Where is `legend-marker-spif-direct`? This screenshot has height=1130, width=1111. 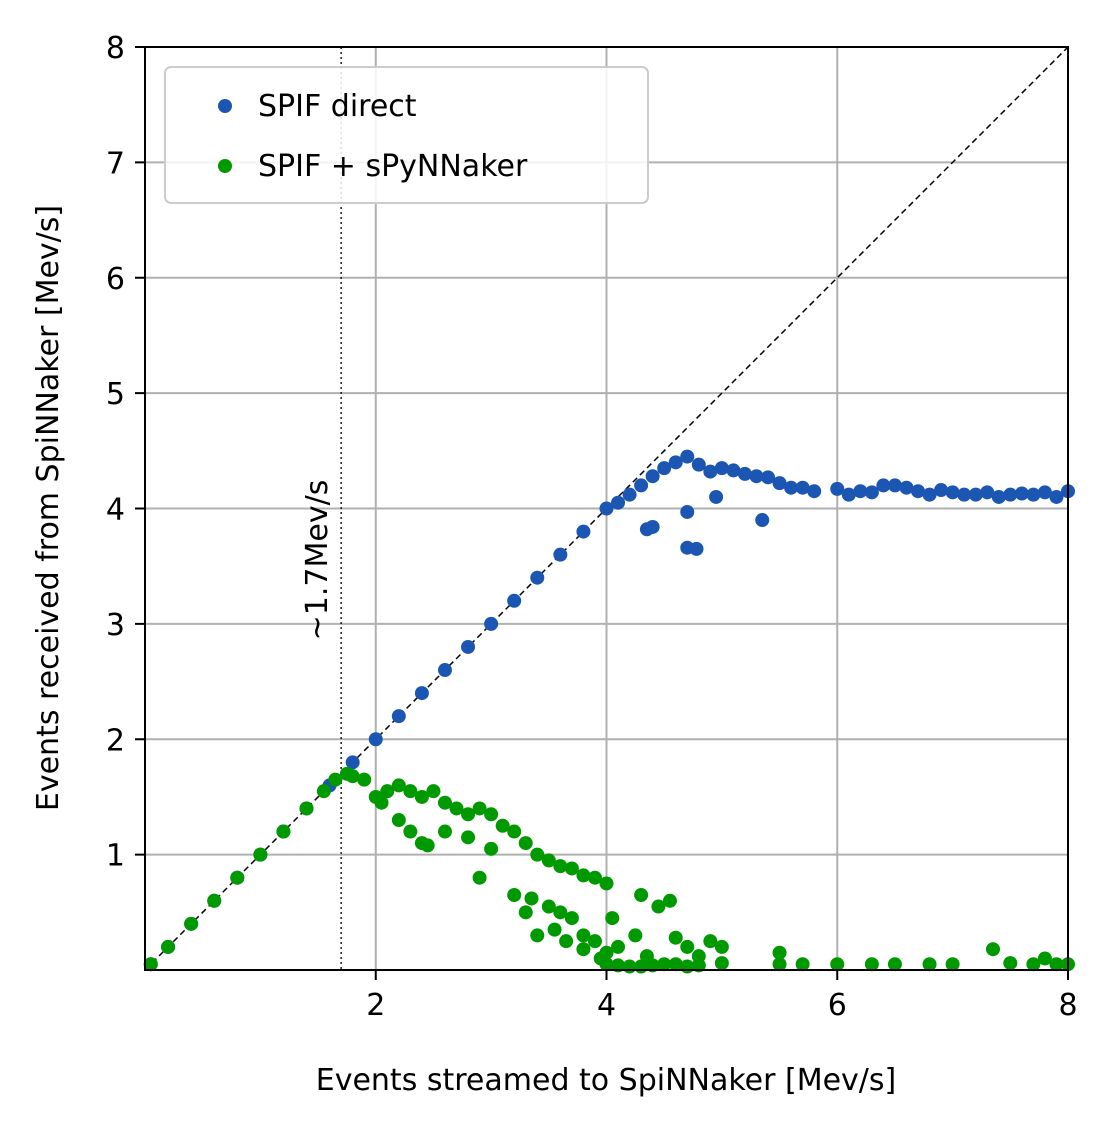 legend-marker-spif-direct is located at coordinates (225, 106).